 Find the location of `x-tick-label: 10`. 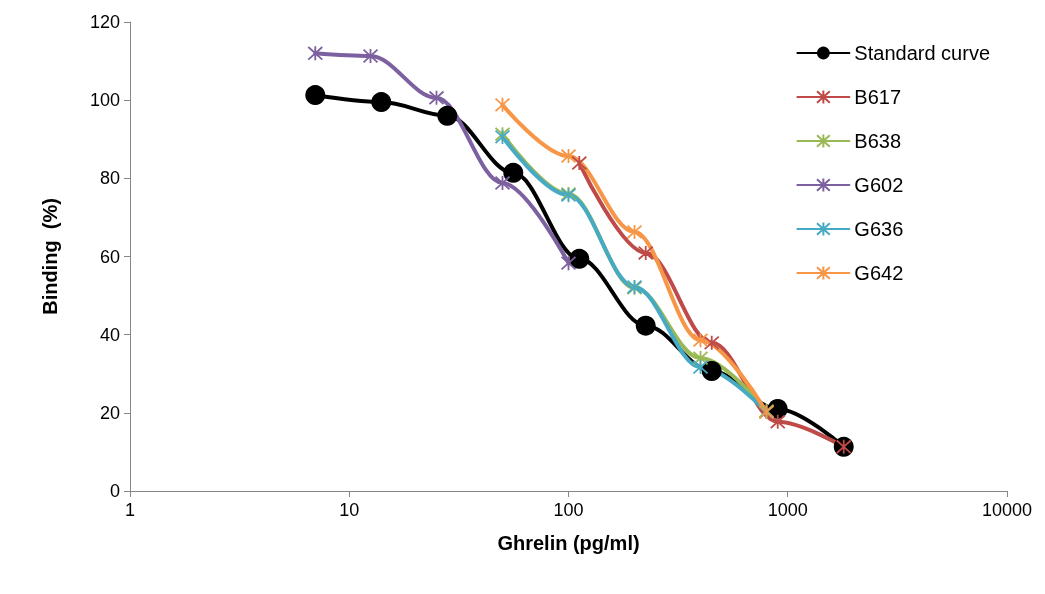

x-tick-label: 10 is located at coordinates (349, 510).